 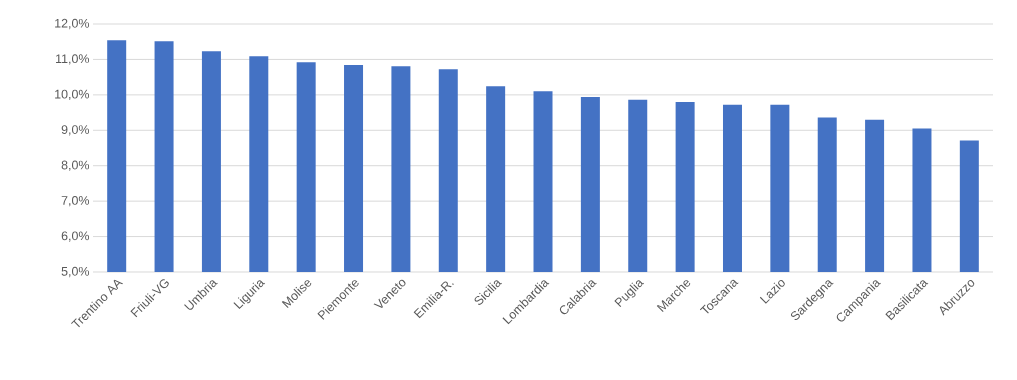 What do you see at coordinates (75, 236) in the screenshot?
I see `y-tick-label: 6,0%` at bounding box center [75, 236].